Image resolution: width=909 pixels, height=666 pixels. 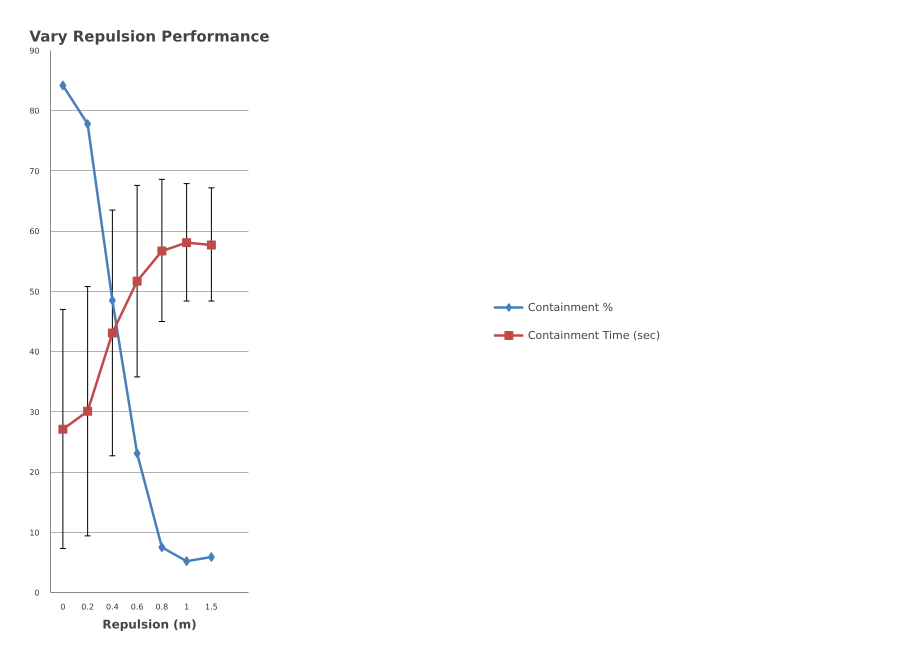 What do you see at coordinates (34, 51) in the screenshot?
I see `y-tick-label: 90` at bounding box center [34, 51].